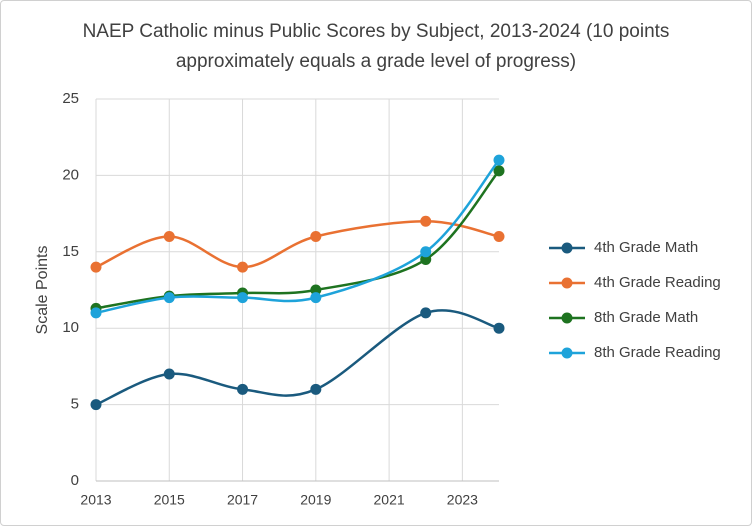 This screenshot has height=526, width=752. What do you see at coordinates (75, 480) in the screenshot?
I see `y-tick-label: 0` at bounding box center [75, 480].